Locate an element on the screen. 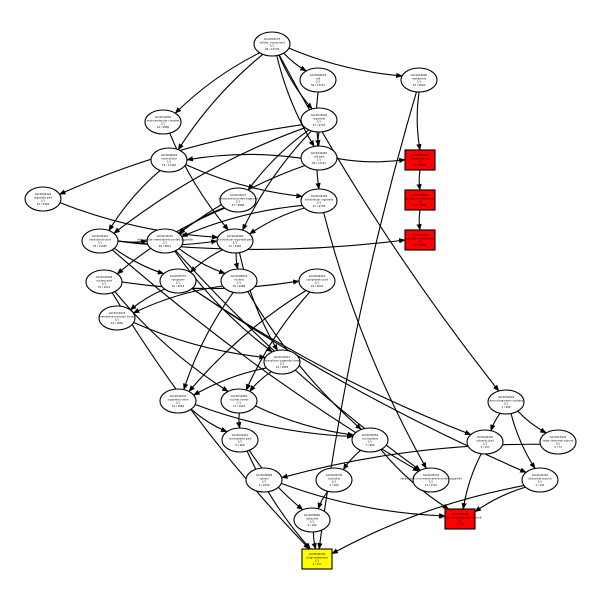 The image size is (600, 600). edge-n5-n11 is located at coordinates (278, 160).